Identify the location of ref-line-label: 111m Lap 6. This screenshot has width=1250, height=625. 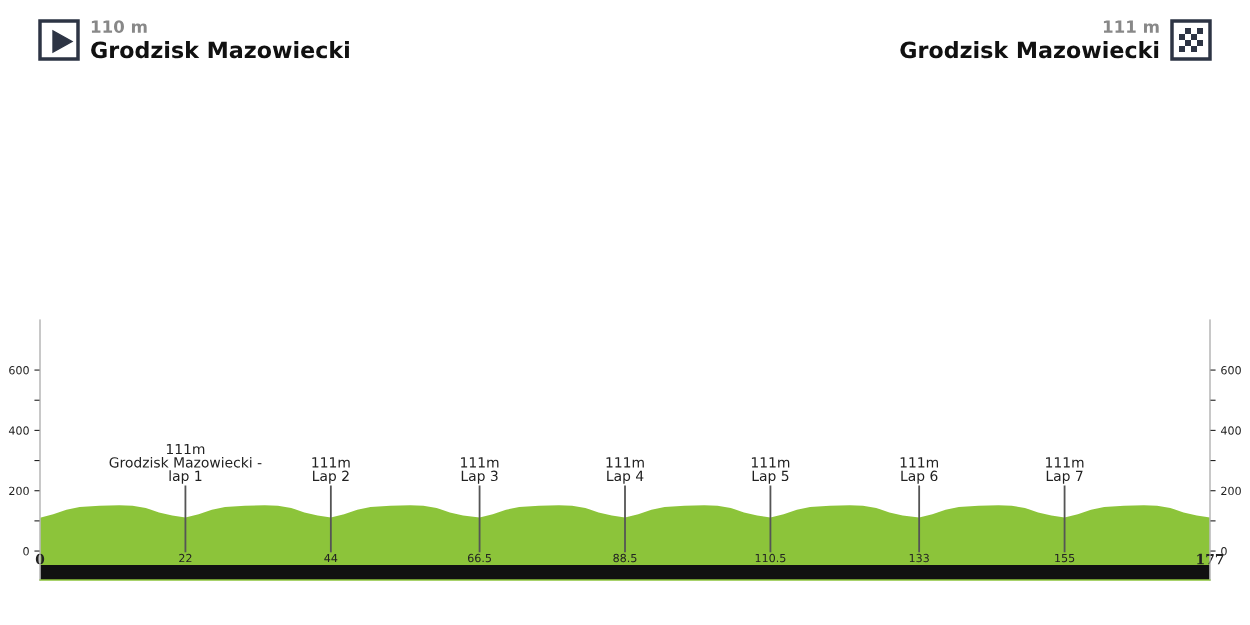
(919, 470).